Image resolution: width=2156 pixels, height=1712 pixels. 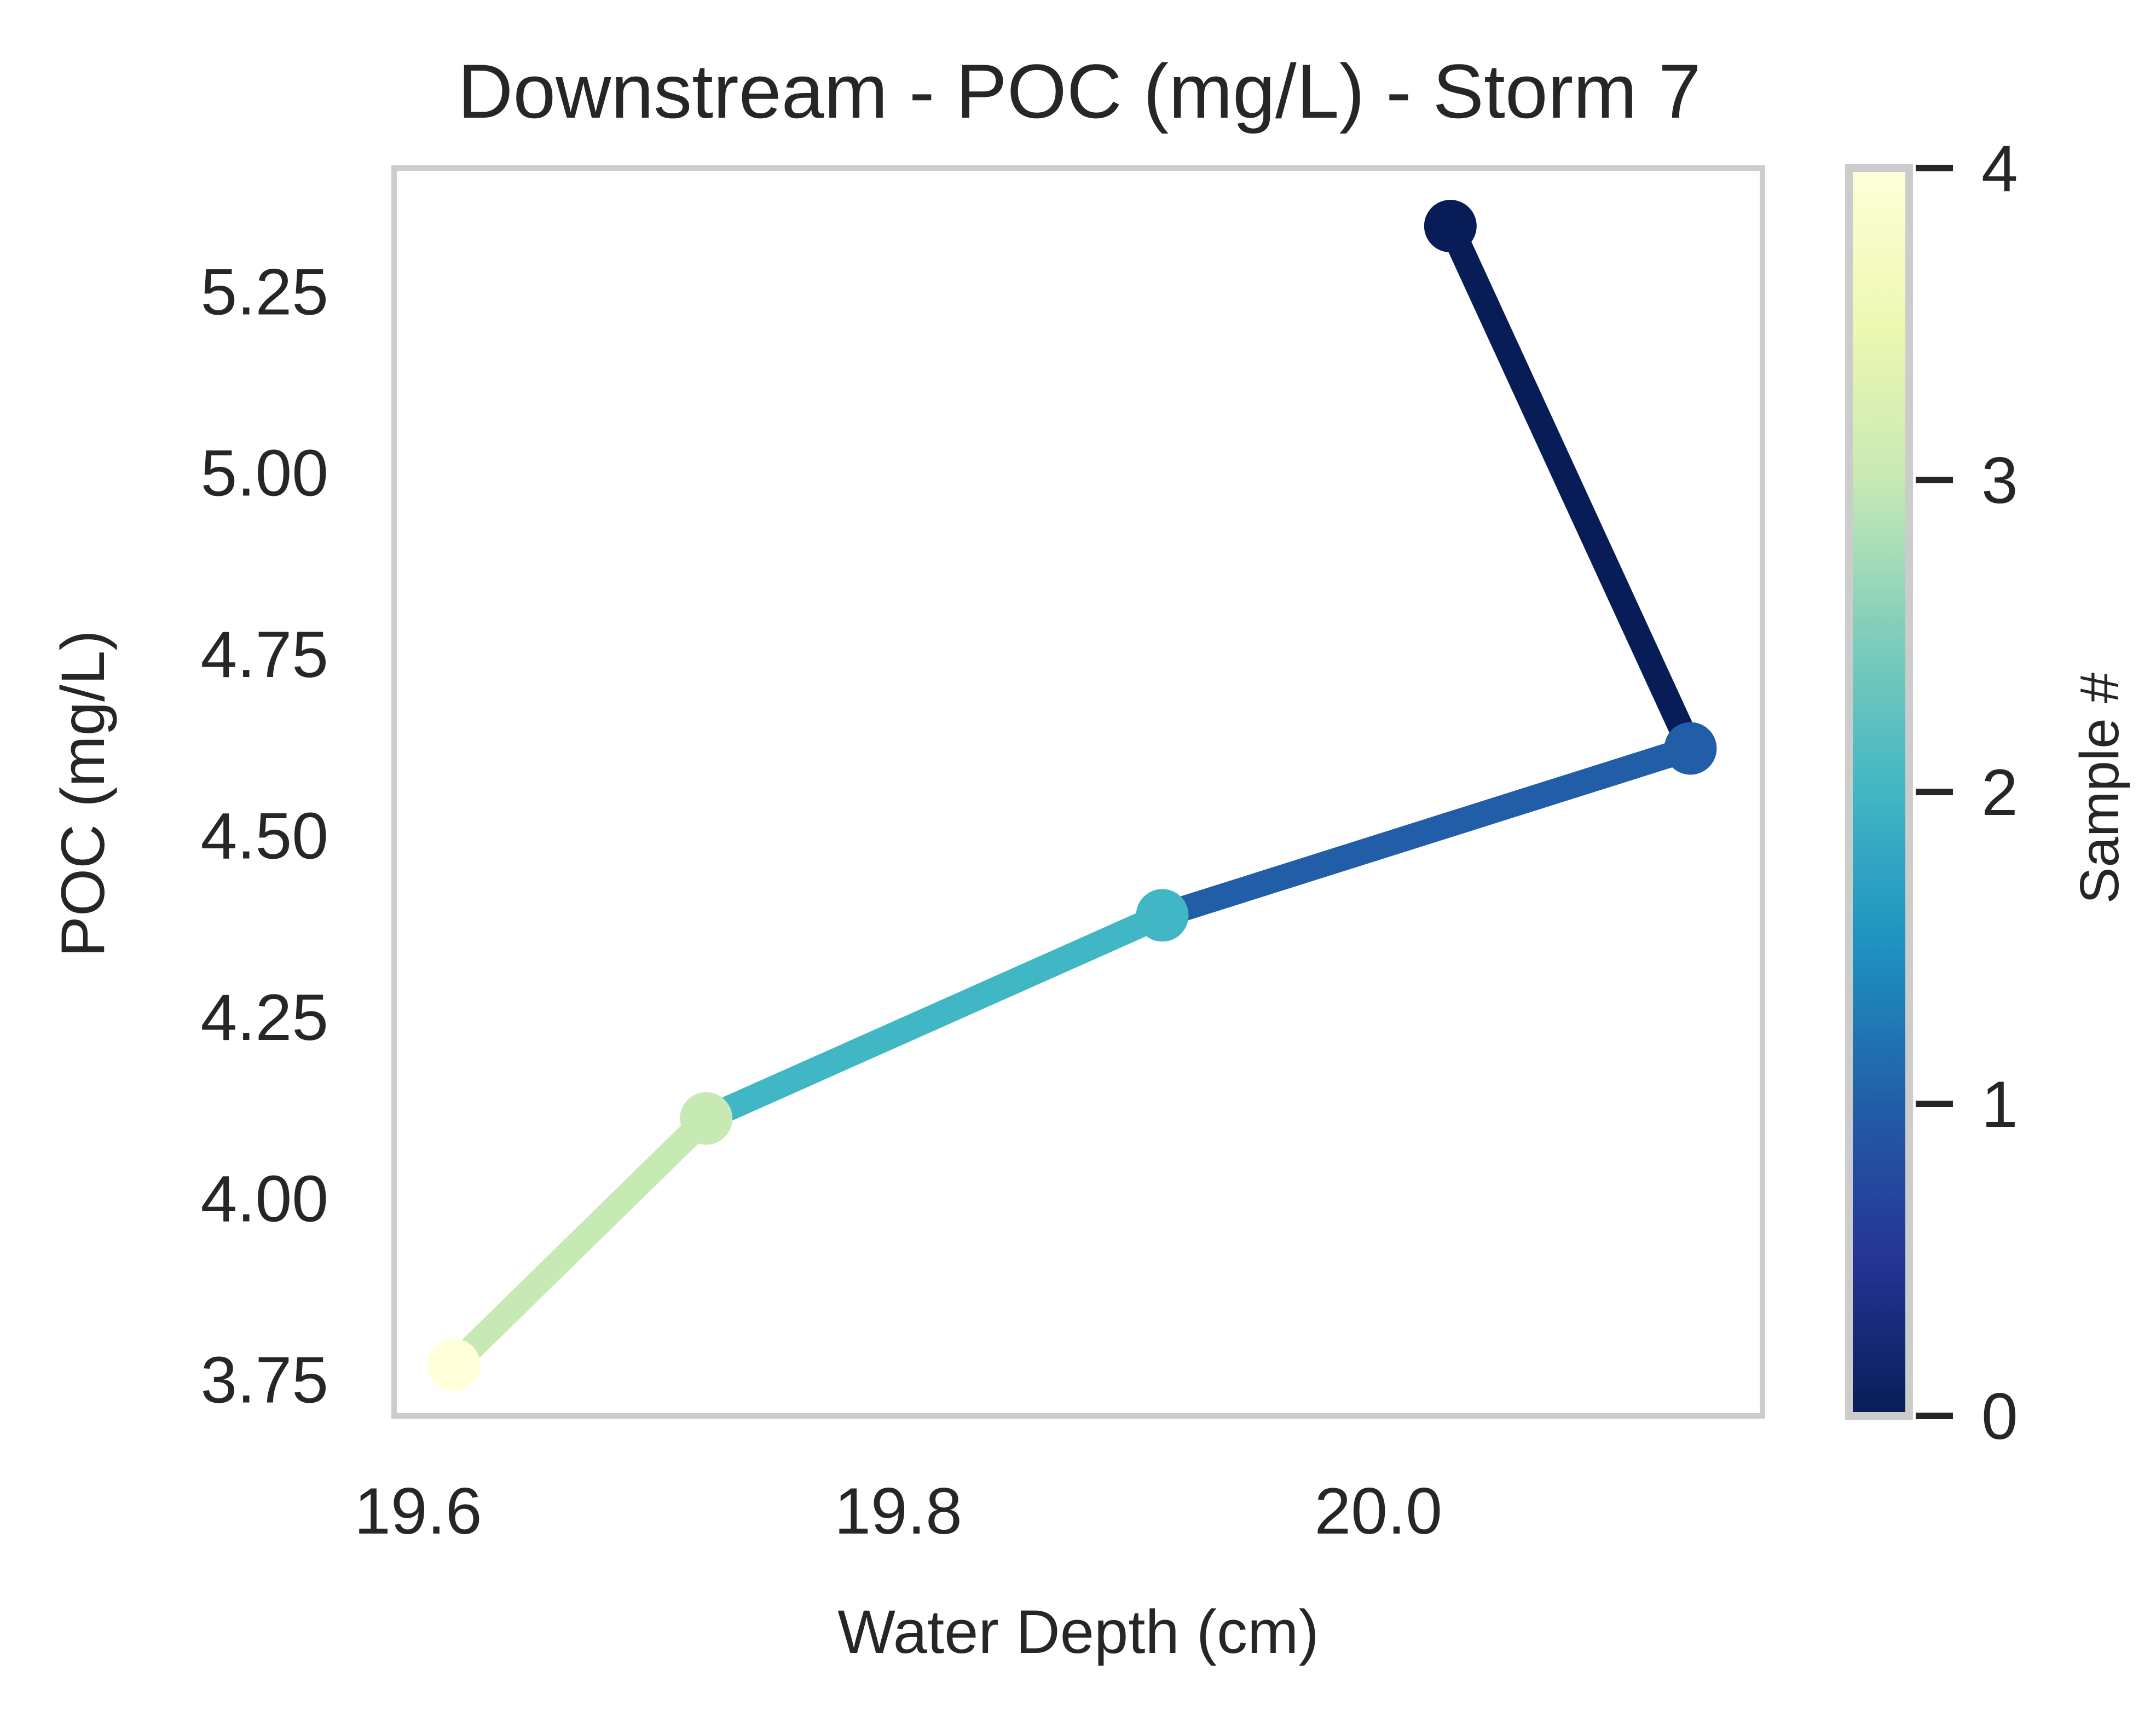 I want to click on x-tick-label: 19.6, so click(x=418, y=1511).